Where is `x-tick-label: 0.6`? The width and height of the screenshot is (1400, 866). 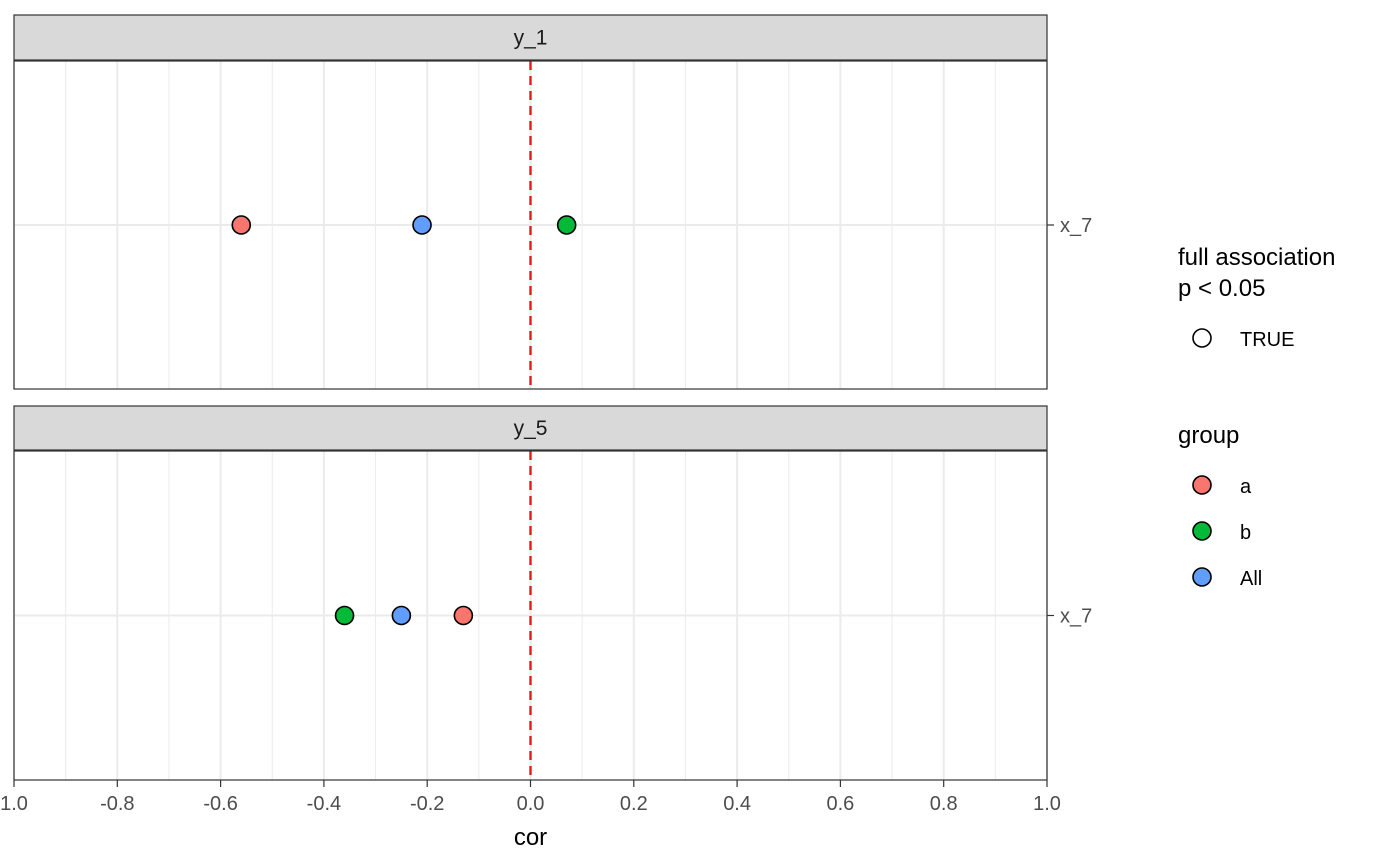 x-tick-label: 0.6 is located at coordinates (840, 804).